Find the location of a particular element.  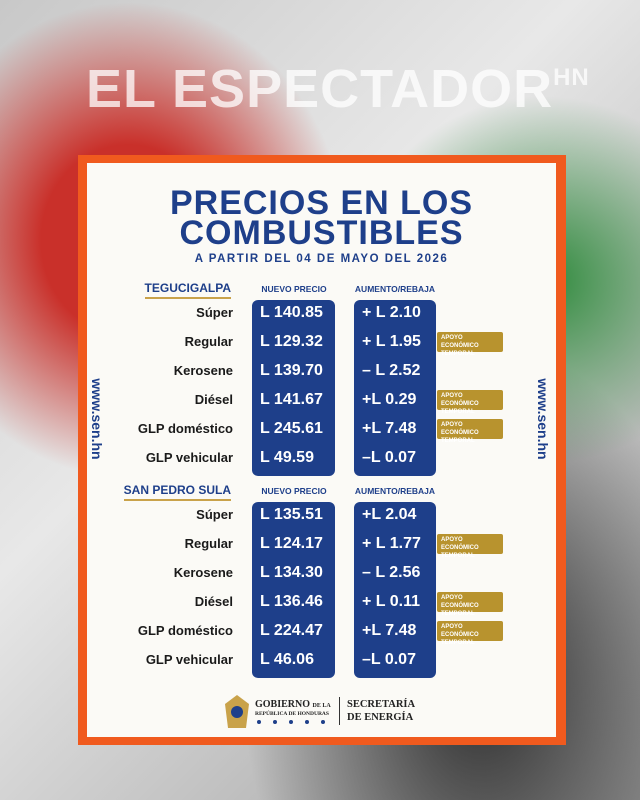

change: +L 0.29 is located at coordinates (389, 399).